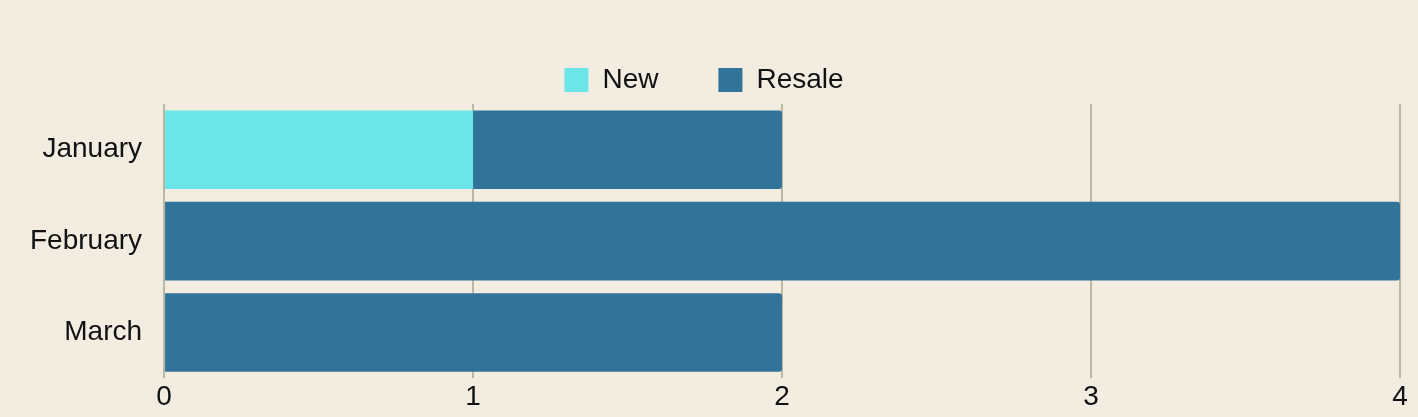 This screenshot has height=417, width=1418. What do you see at coordinates (1400, 395) in the screenshot?
I see `x-tick-label: 4` at bounding box center [1400, 395].